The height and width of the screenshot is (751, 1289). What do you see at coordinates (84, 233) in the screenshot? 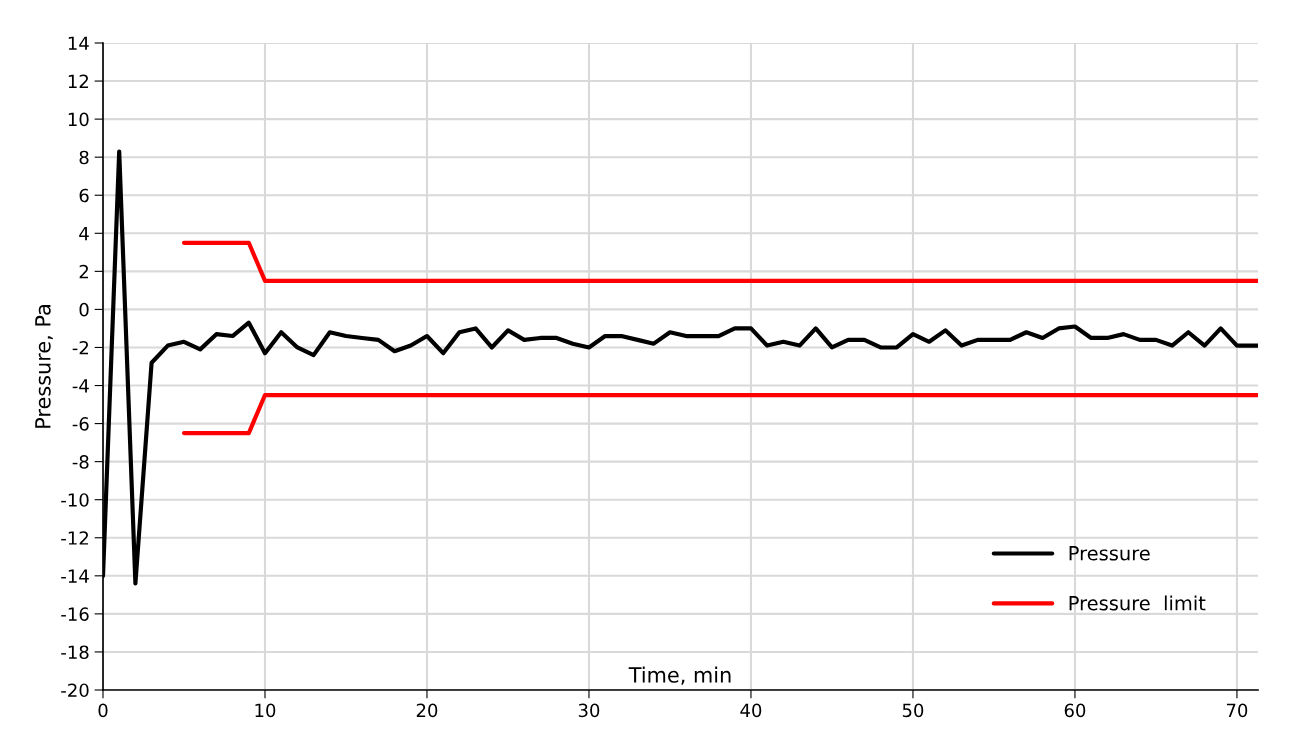
I see `y-tick-label: 4` at bounding box center [84, 233].